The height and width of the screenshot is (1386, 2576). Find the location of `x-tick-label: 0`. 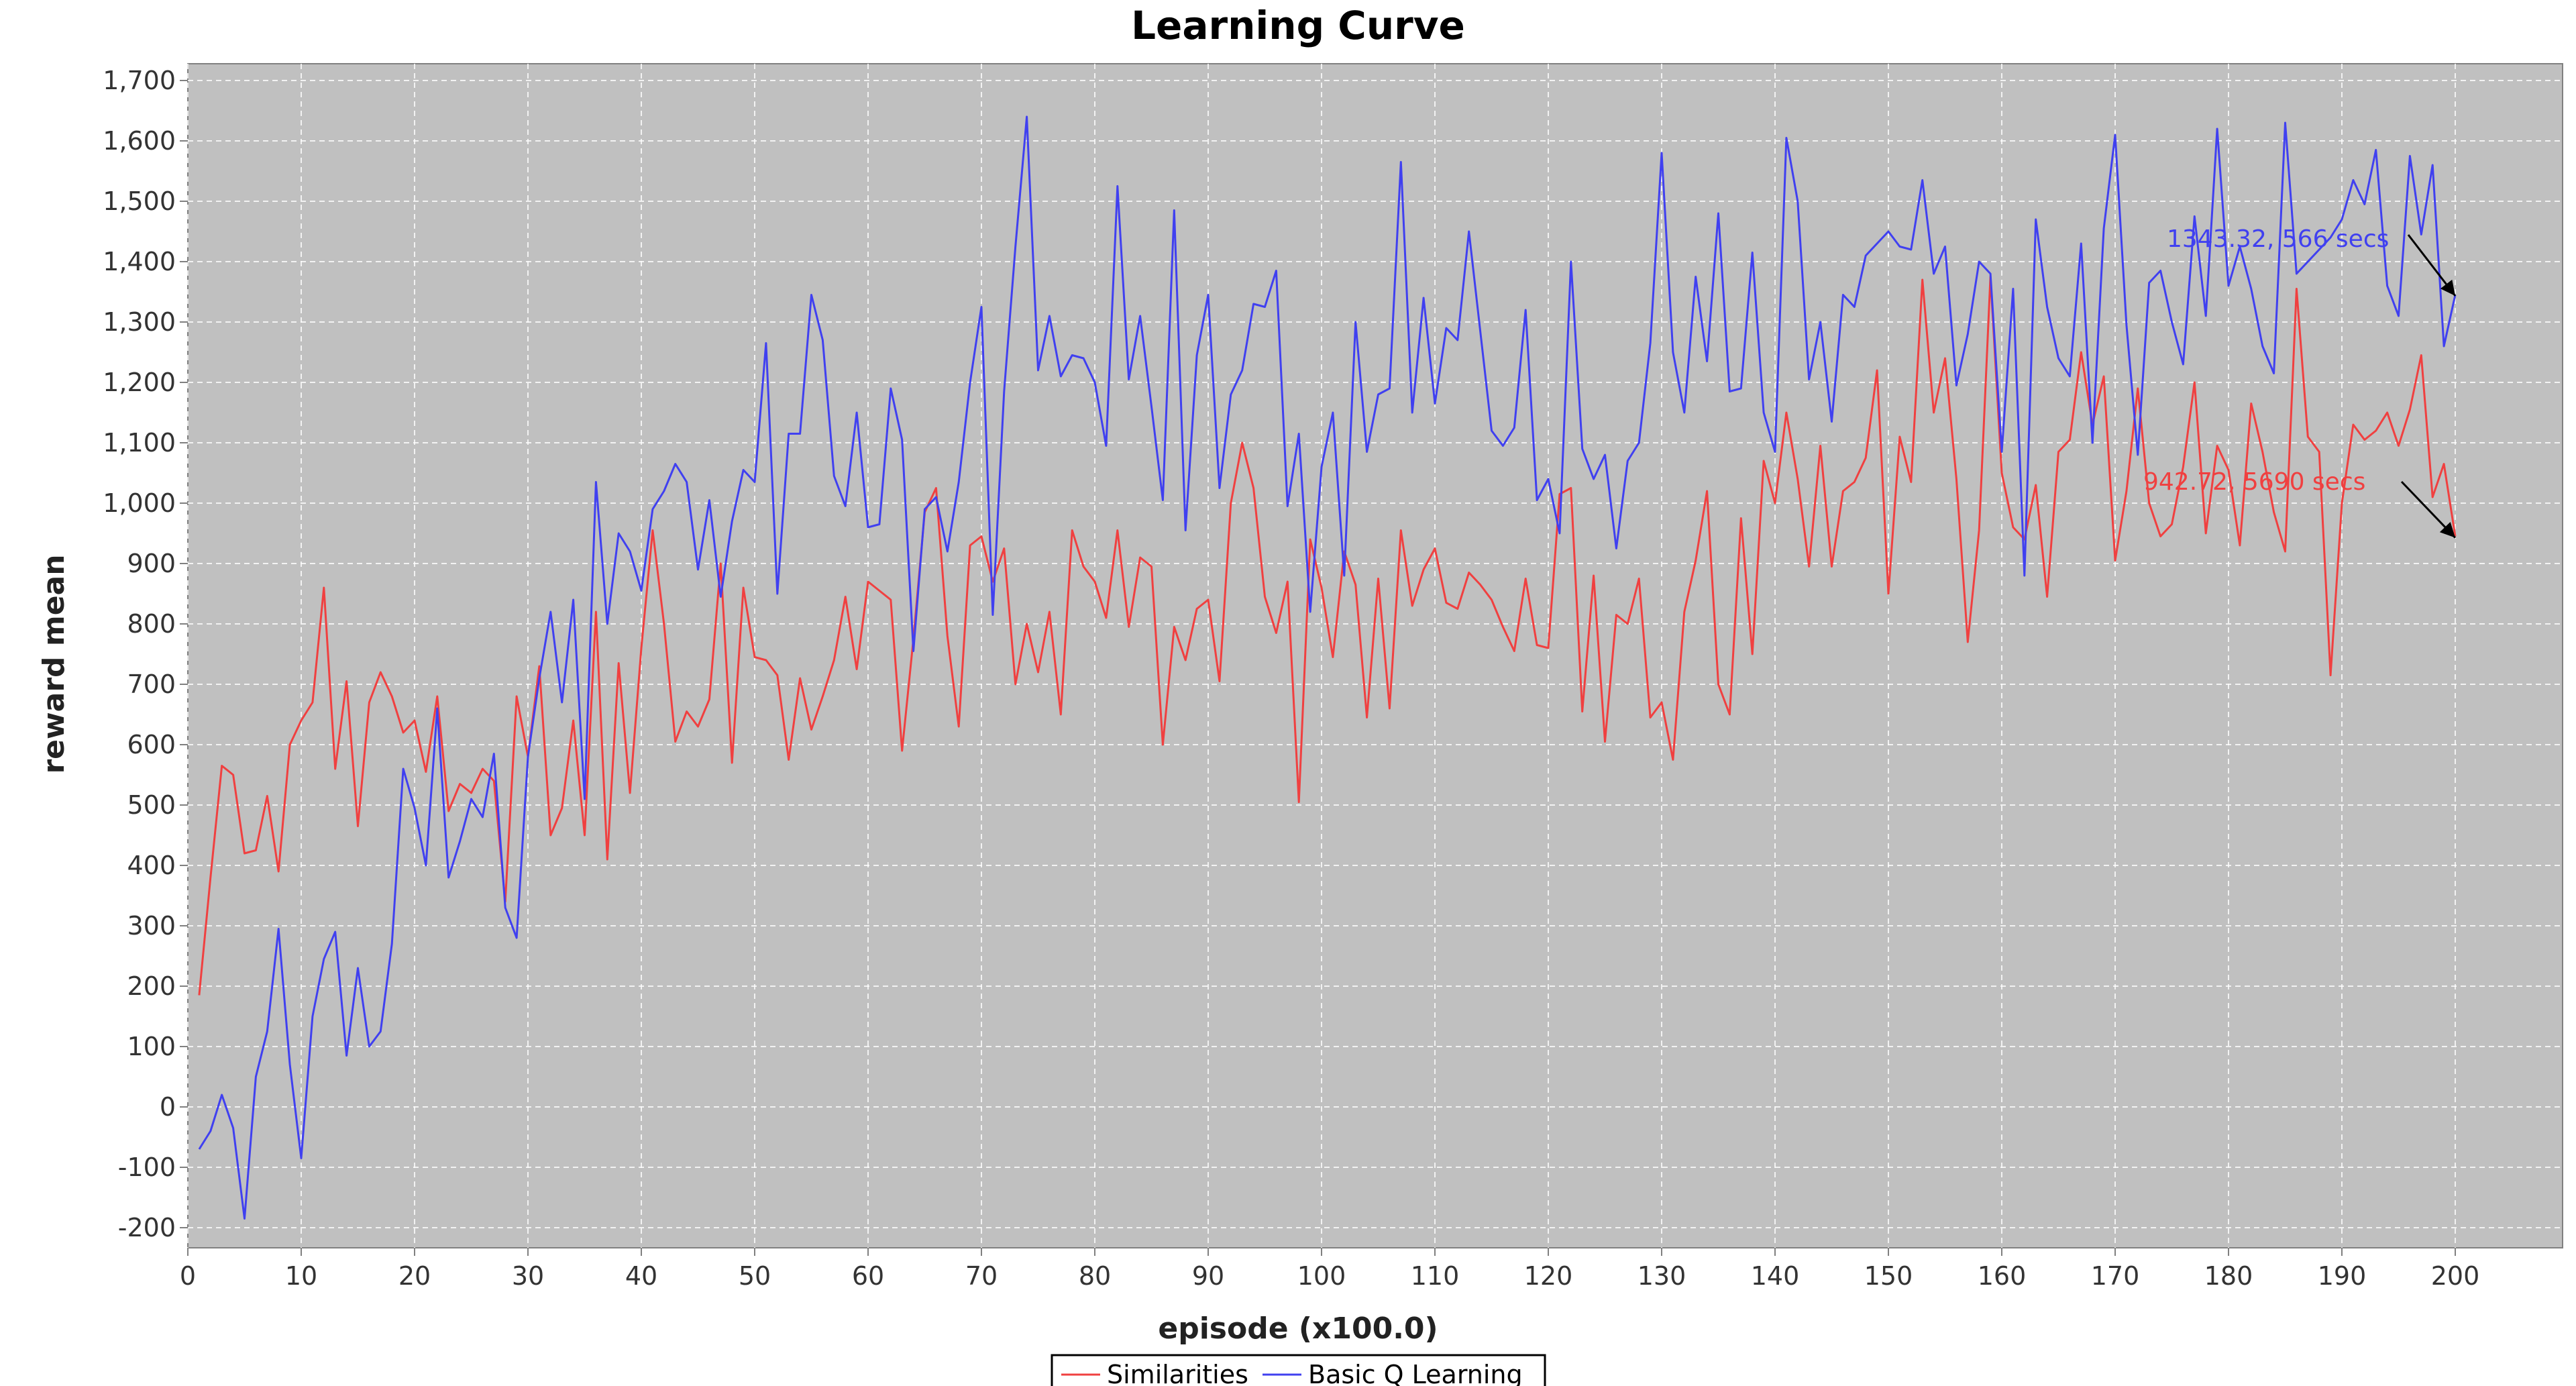

x-tick-label: 0 is located at coordinates (188, 1276).